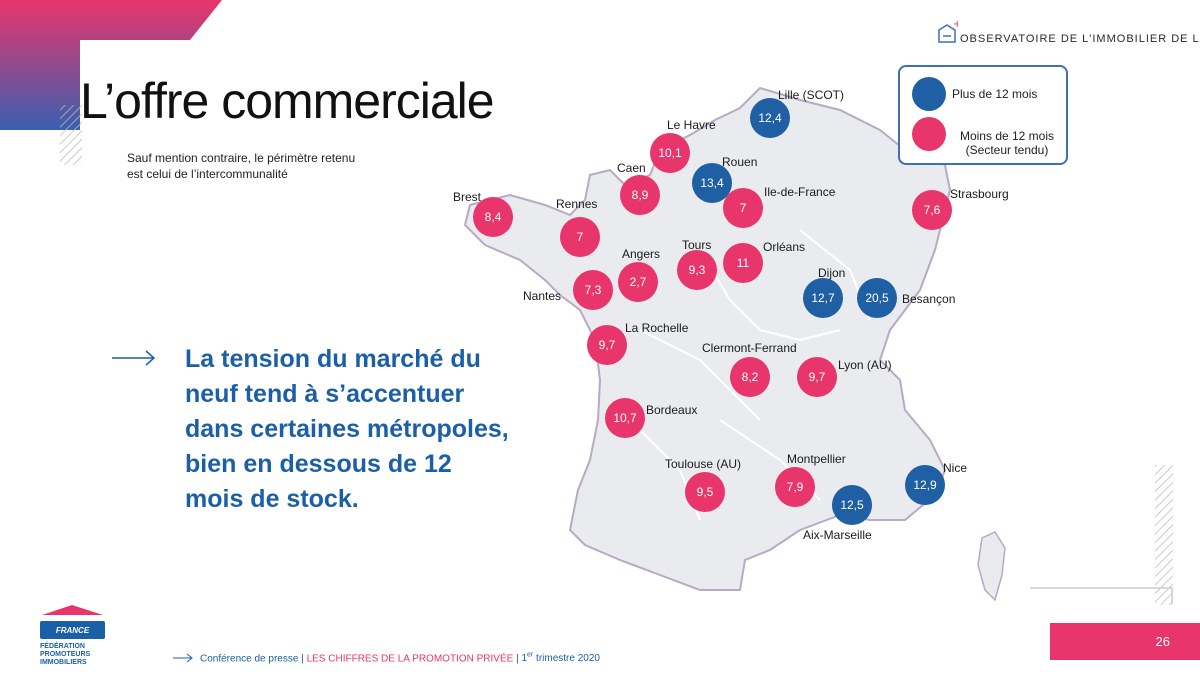 The image size is (1200, 679). I want to click on city-bubble-montpellier: 7,9, so click(795, 487).